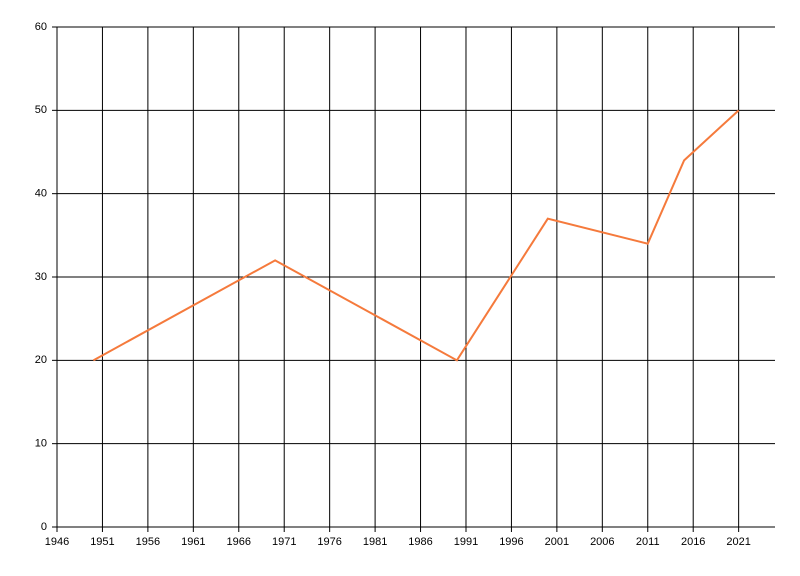 The width and height of the screenshot is (800, 576). I want to click on x-tick-label: 1946, so click(57, 542).